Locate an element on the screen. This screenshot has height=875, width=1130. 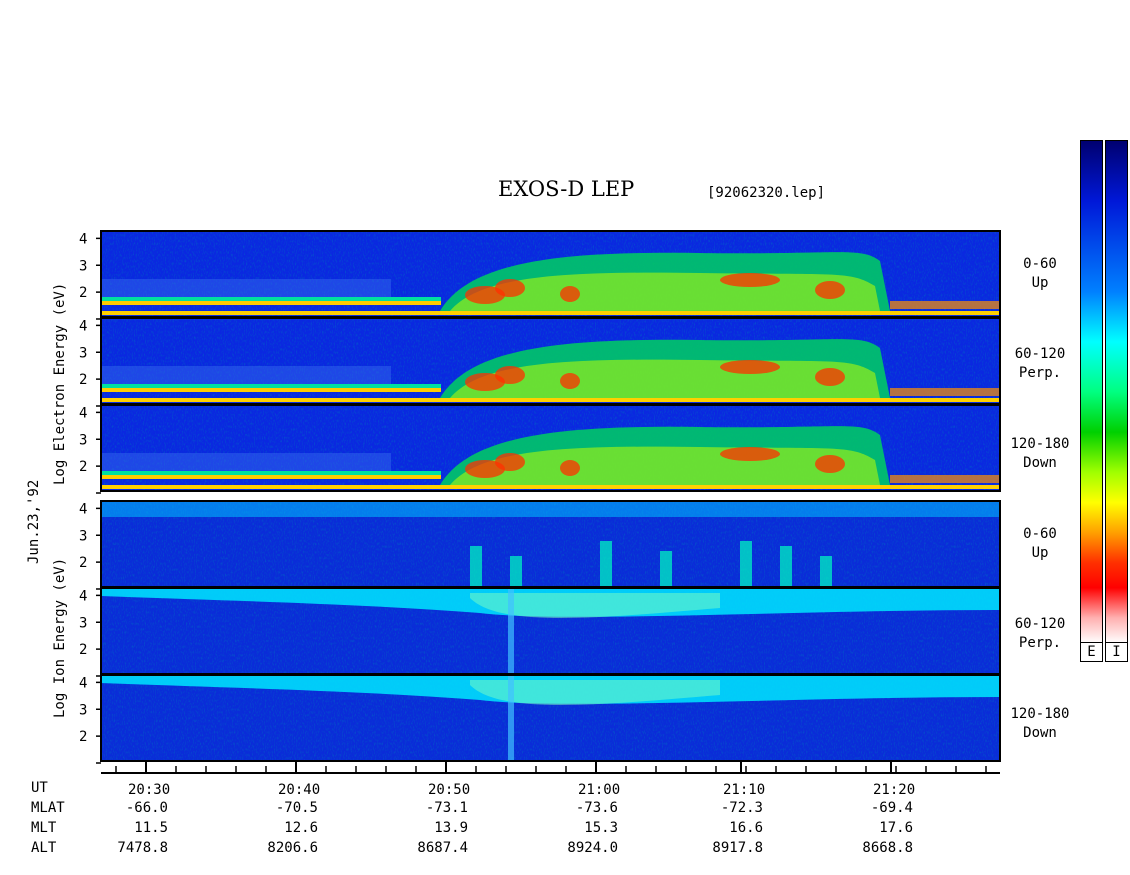
channel-label-i-perp: 60-120 Perp. is located at coordinates (1040, 634).